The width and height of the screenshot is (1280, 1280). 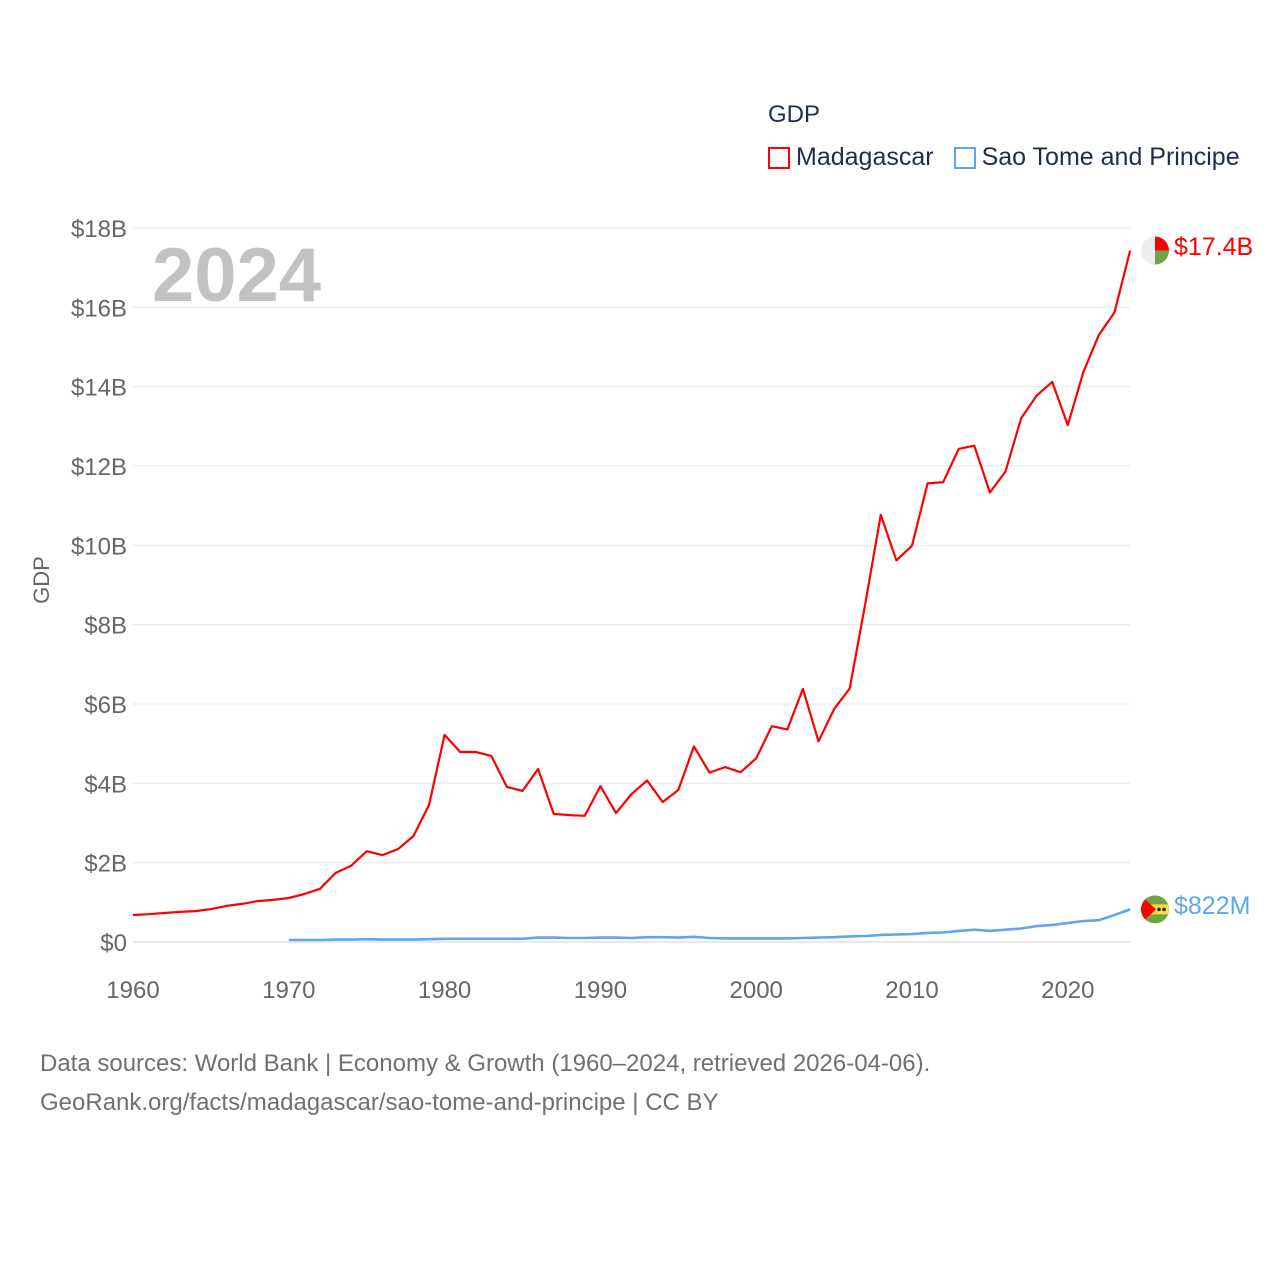 What do you see at coordinates (105, 864) in the screenshot?
I see `y-tick-label: $2B` at bounding box center [105, 864].